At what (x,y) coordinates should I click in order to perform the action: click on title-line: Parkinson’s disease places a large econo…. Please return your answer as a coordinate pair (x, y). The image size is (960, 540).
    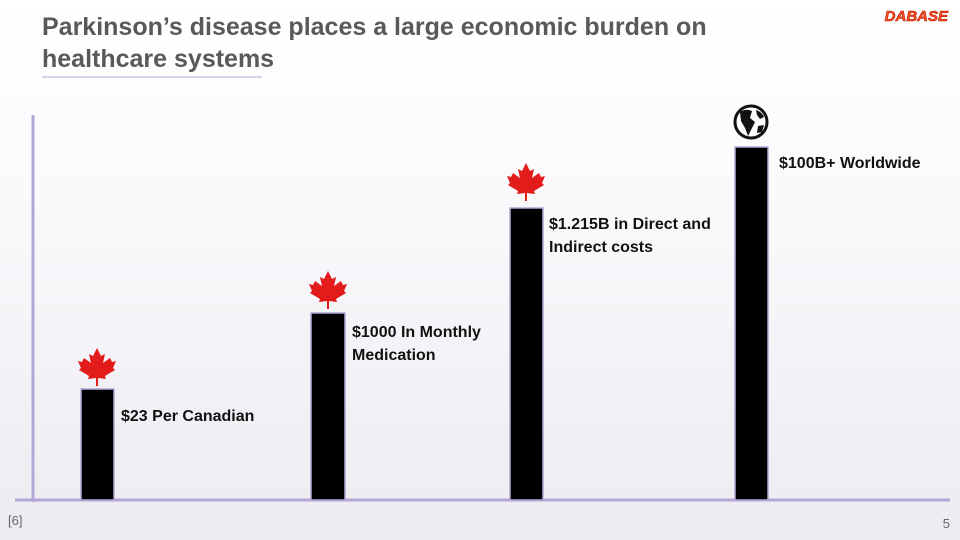
    Looking at the image, I should click on (374, 27).